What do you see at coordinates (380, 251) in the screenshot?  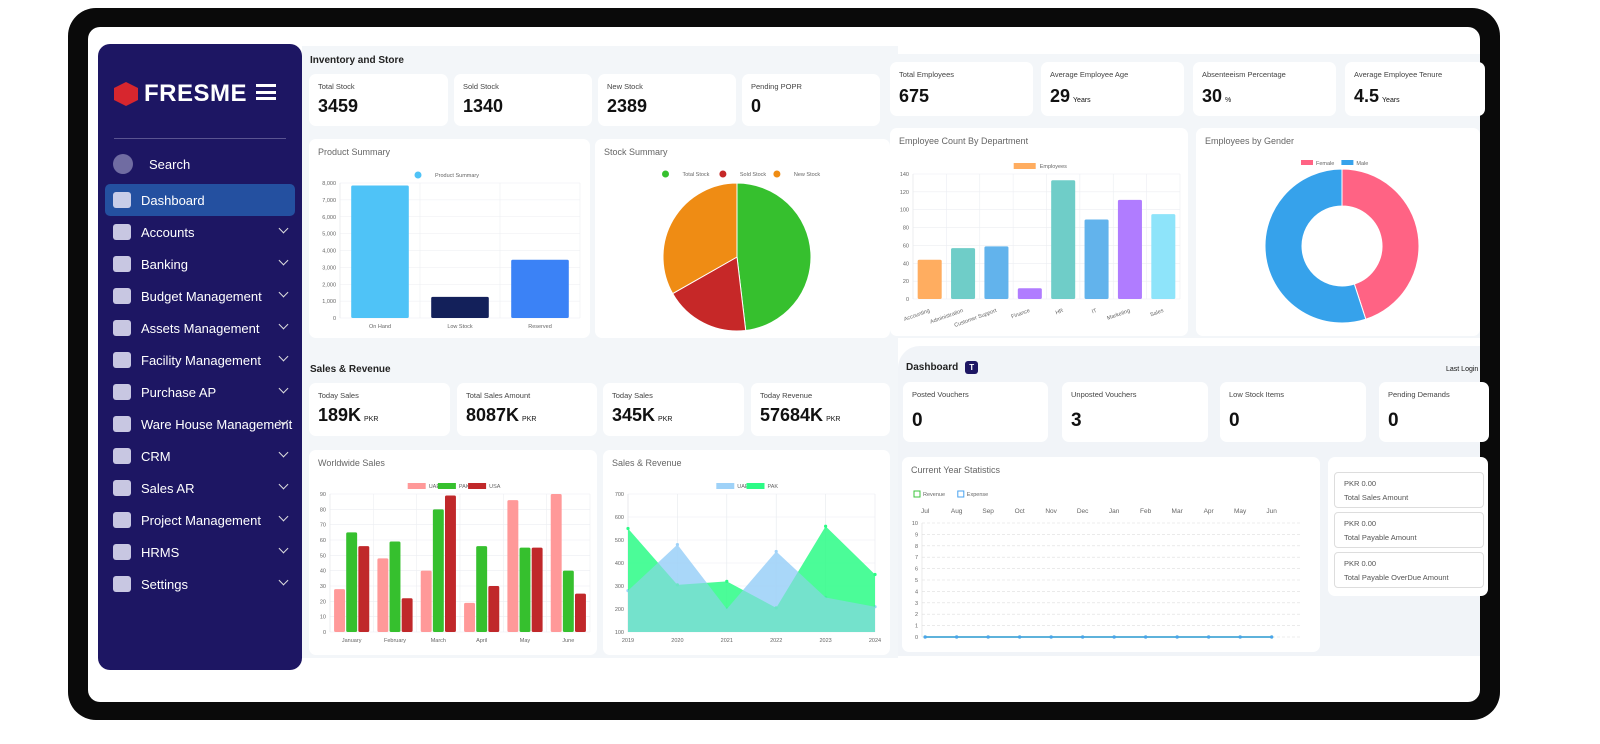 I see `bar-product summary-on-hand` at bounding box center [380, 251].